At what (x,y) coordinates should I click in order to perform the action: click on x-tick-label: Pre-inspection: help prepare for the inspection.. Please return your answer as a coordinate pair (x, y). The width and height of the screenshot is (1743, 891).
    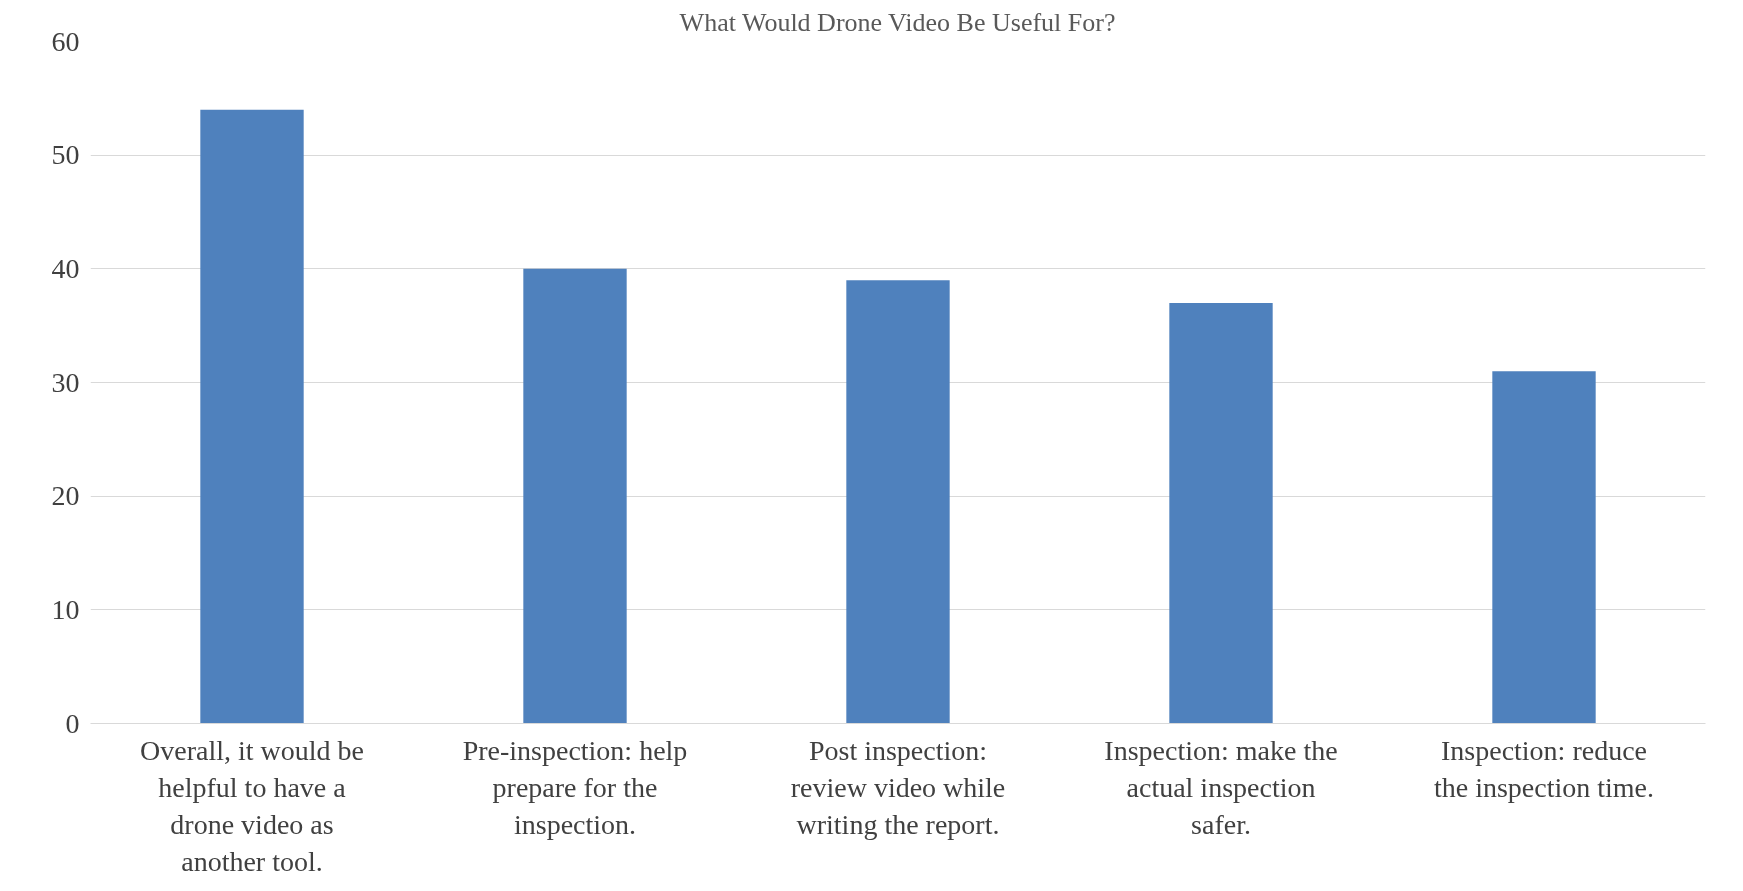
    Looking at the image, I should click on (575, 787).